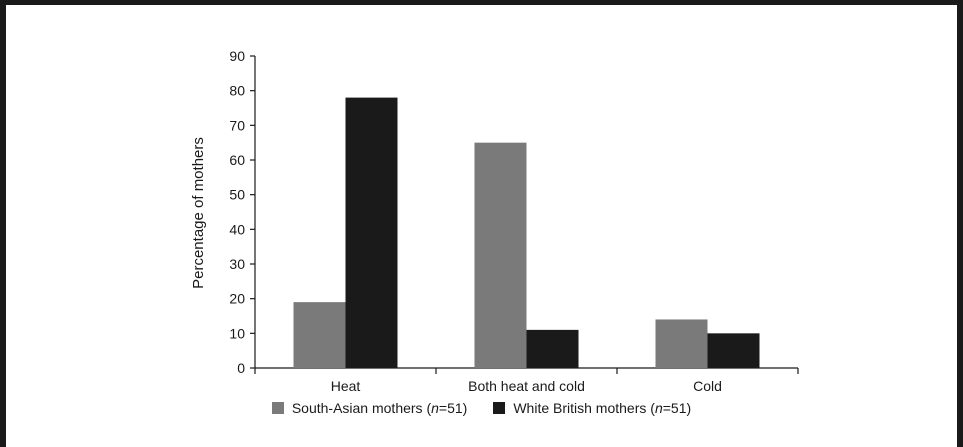 The image size is (963, 447). I want to click on y-tick-label: 0, so click(241, 368).